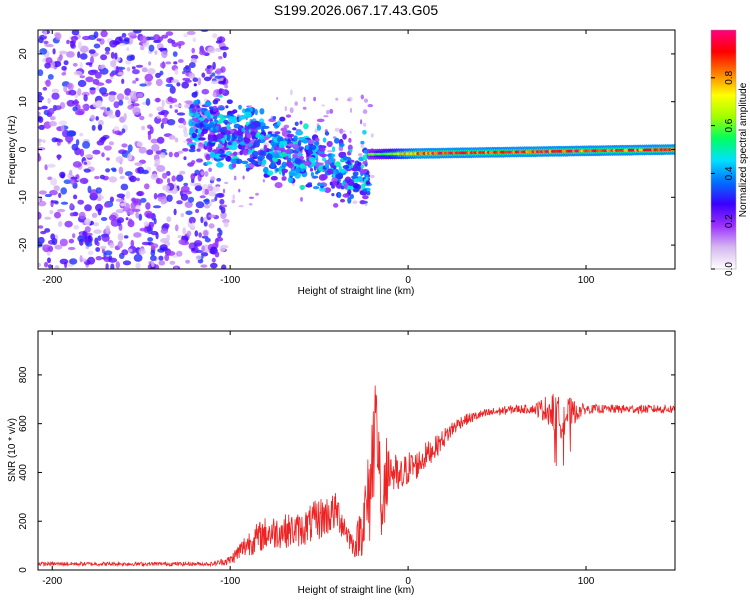 This screenshot has height=600, width=750. I want to click on y-tick-label: 0, so click(23, 570).